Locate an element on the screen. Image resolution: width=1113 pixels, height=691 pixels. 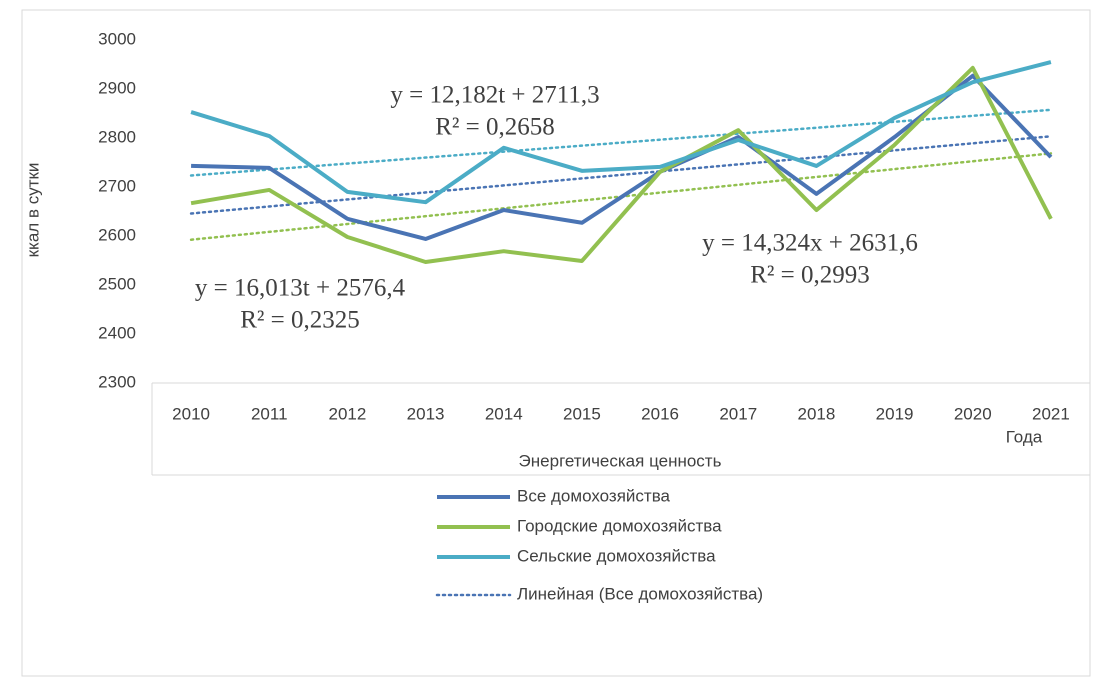
legend-label: Сельские домохозяйства is located at coordinates (616, 555).